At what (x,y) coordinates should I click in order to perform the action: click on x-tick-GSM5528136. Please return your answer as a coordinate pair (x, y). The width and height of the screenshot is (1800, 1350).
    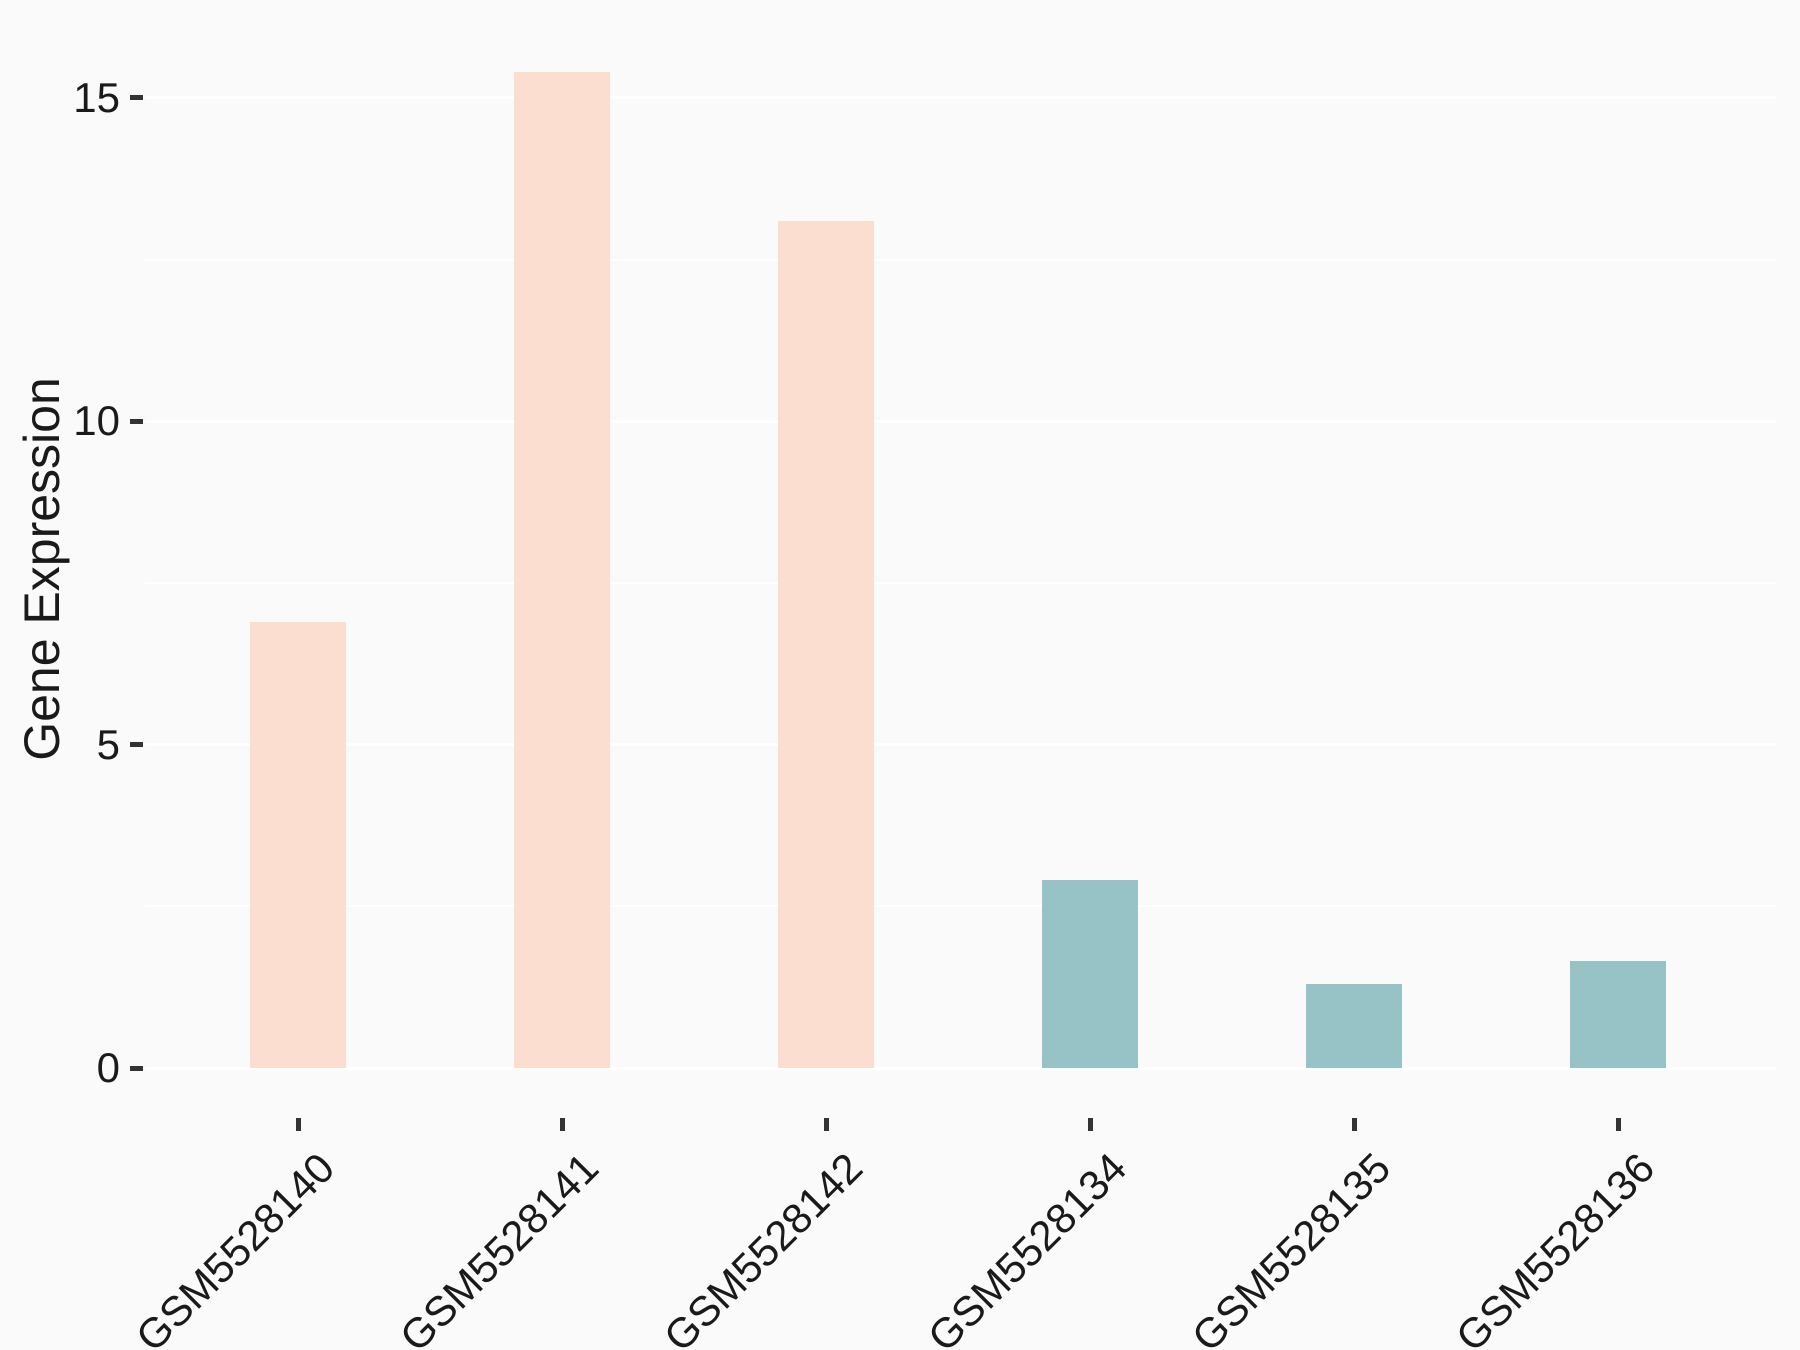
    Looking at the image, I should click on (1618, 1124).